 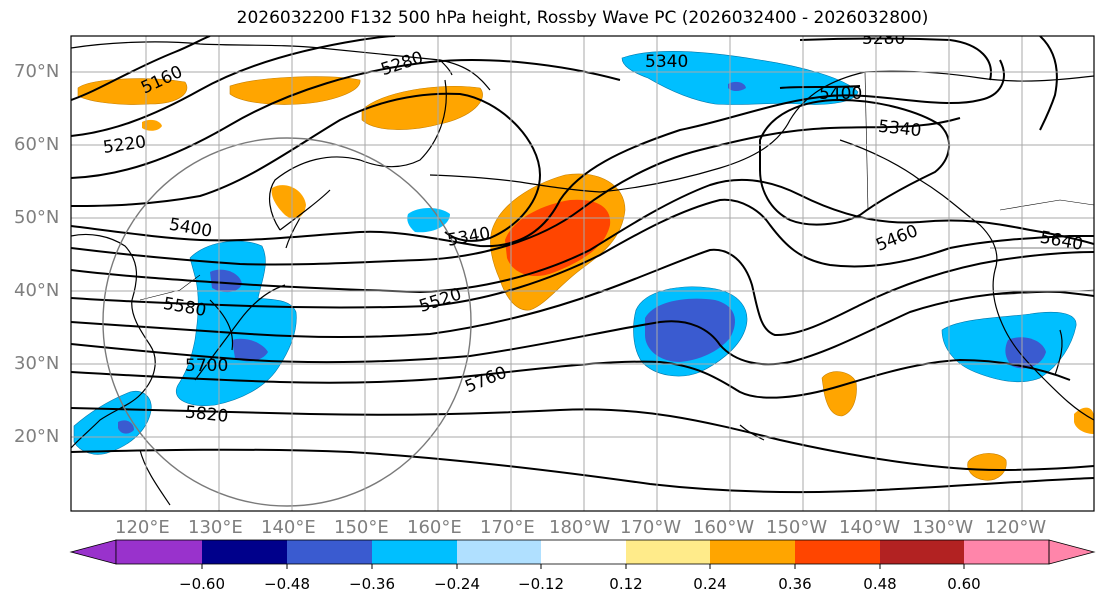 I want to click on lat-label: 50°N, so click(x=37, y=217).